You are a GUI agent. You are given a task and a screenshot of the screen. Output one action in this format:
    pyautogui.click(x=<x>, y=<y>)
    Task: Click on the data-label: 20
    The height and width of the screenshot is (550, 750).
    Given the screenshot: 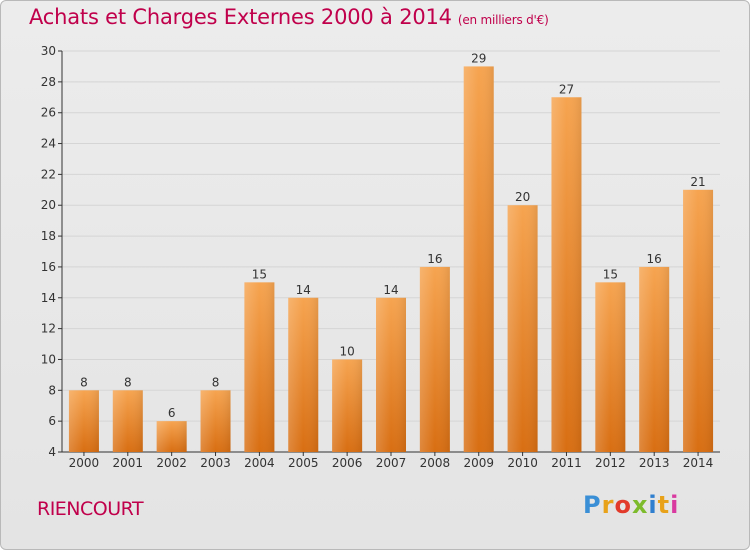 What is the action you would take?
    pyautogui.click(x=522, y=197)
    